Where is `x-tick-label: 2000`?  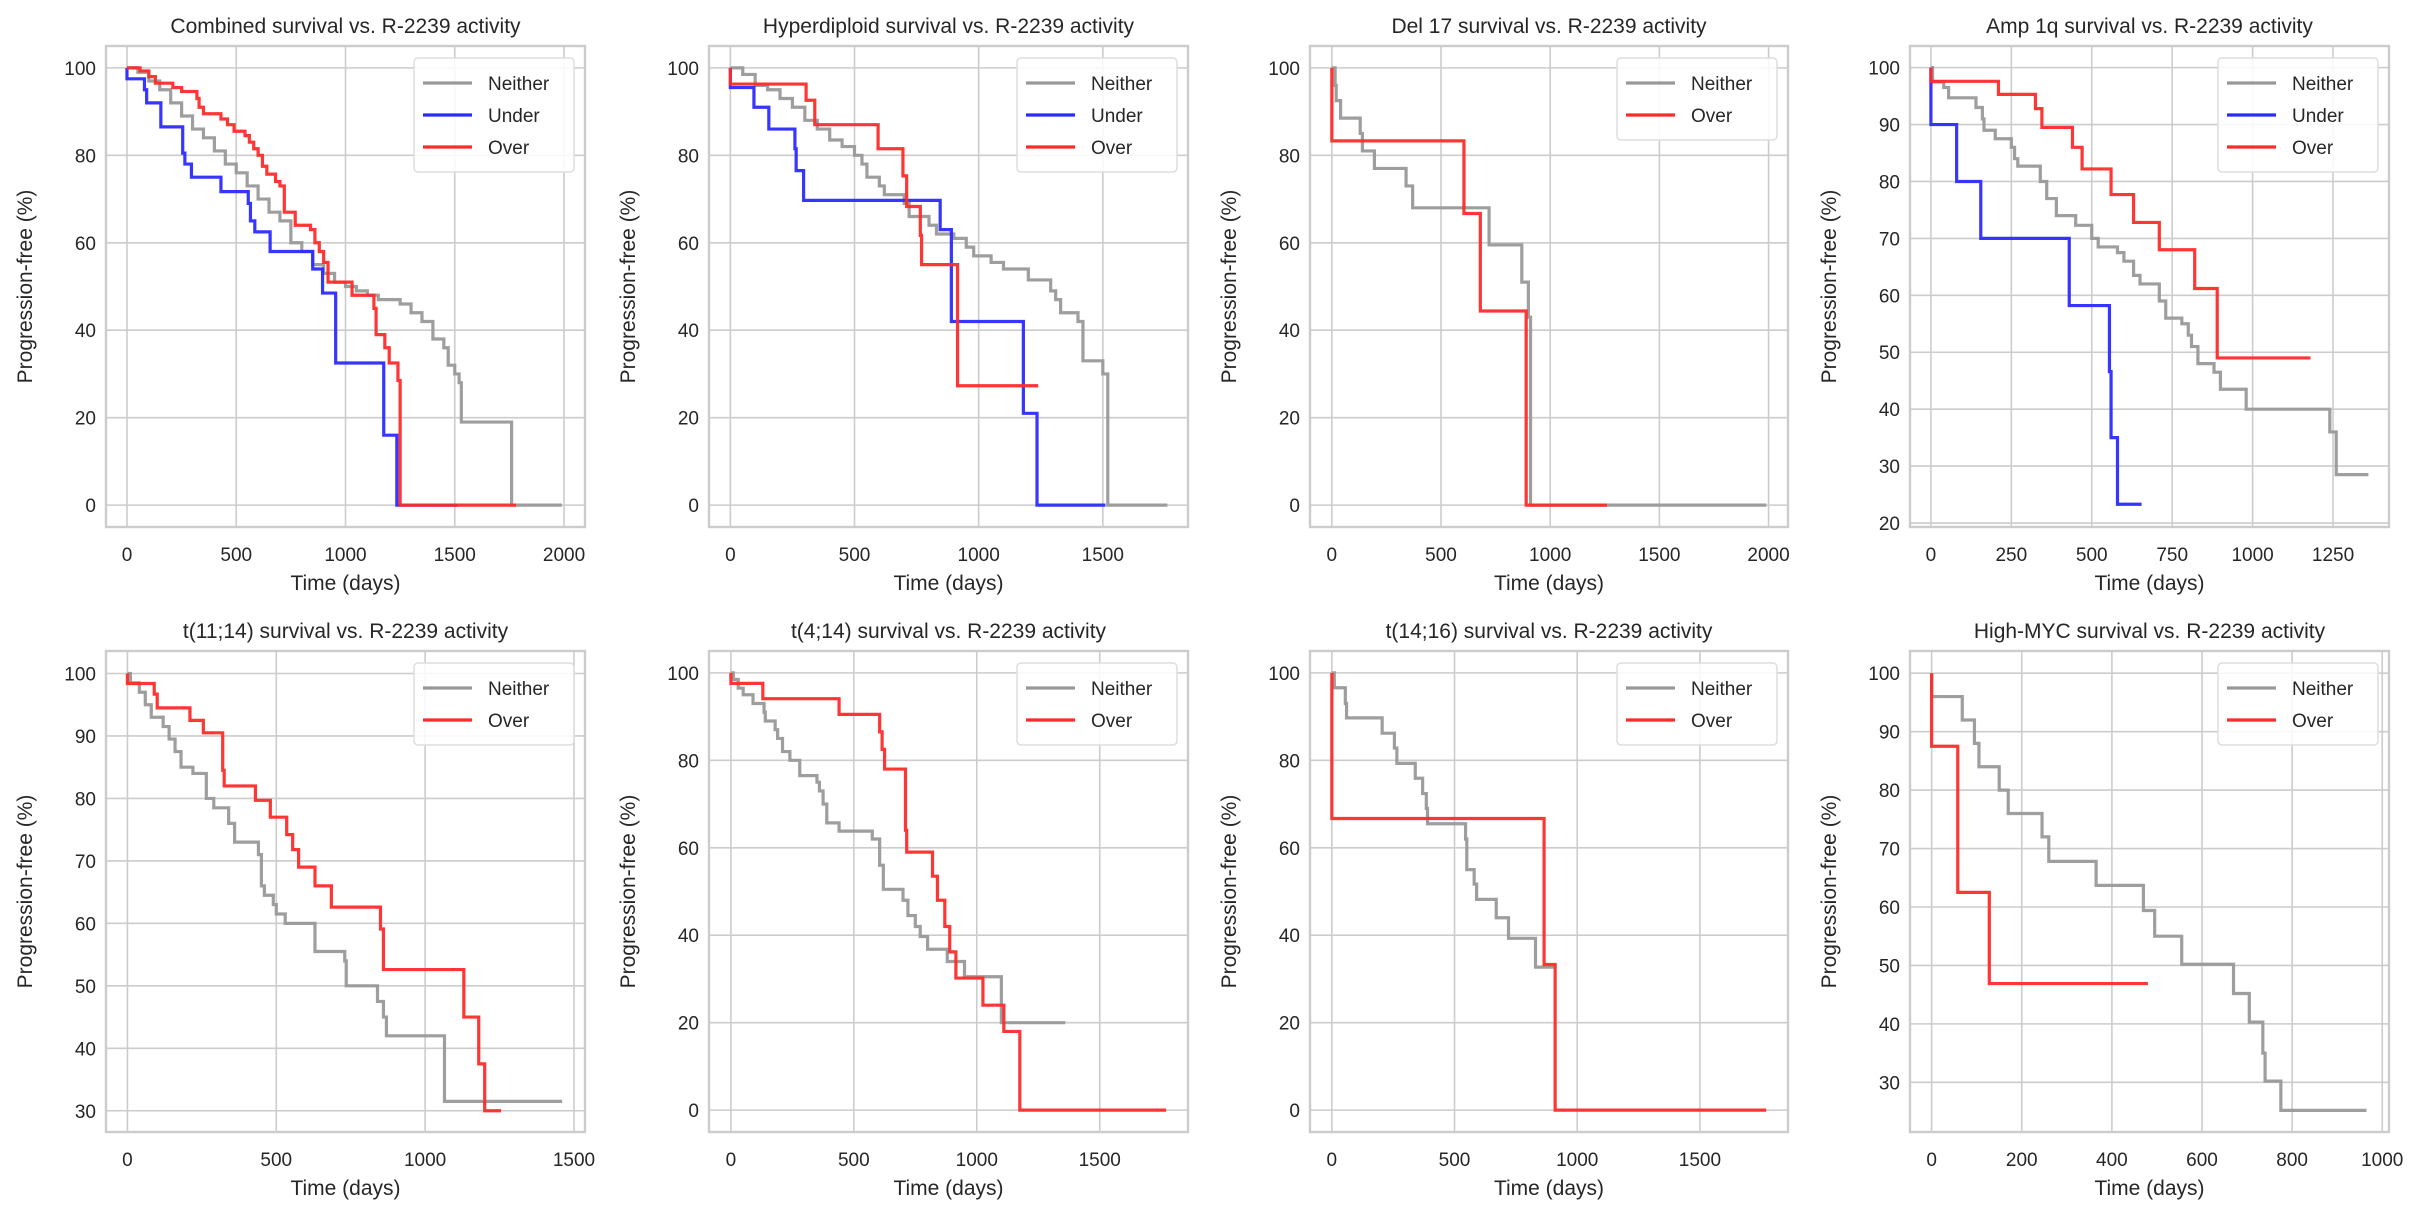
x-tick-label: 2000 is located at coordinates (1768, 555).